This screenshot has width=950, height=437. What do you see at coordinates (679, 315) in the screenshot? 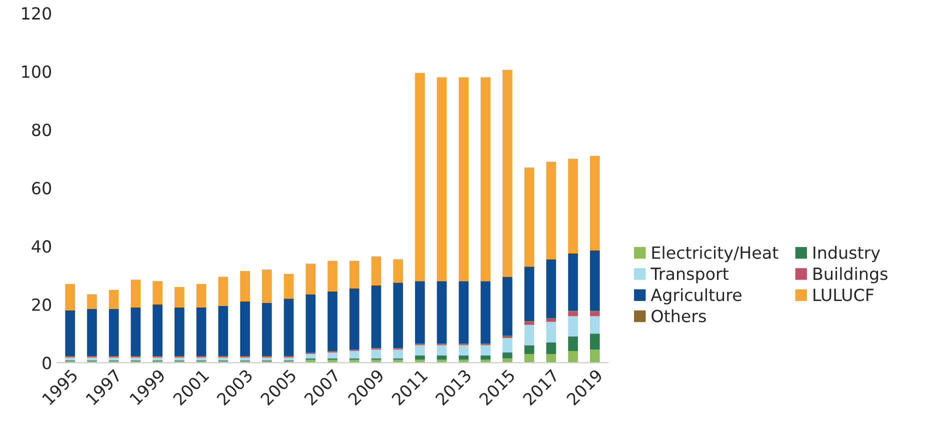
I see `legend-label: Others` at bounding box center [679, 315].